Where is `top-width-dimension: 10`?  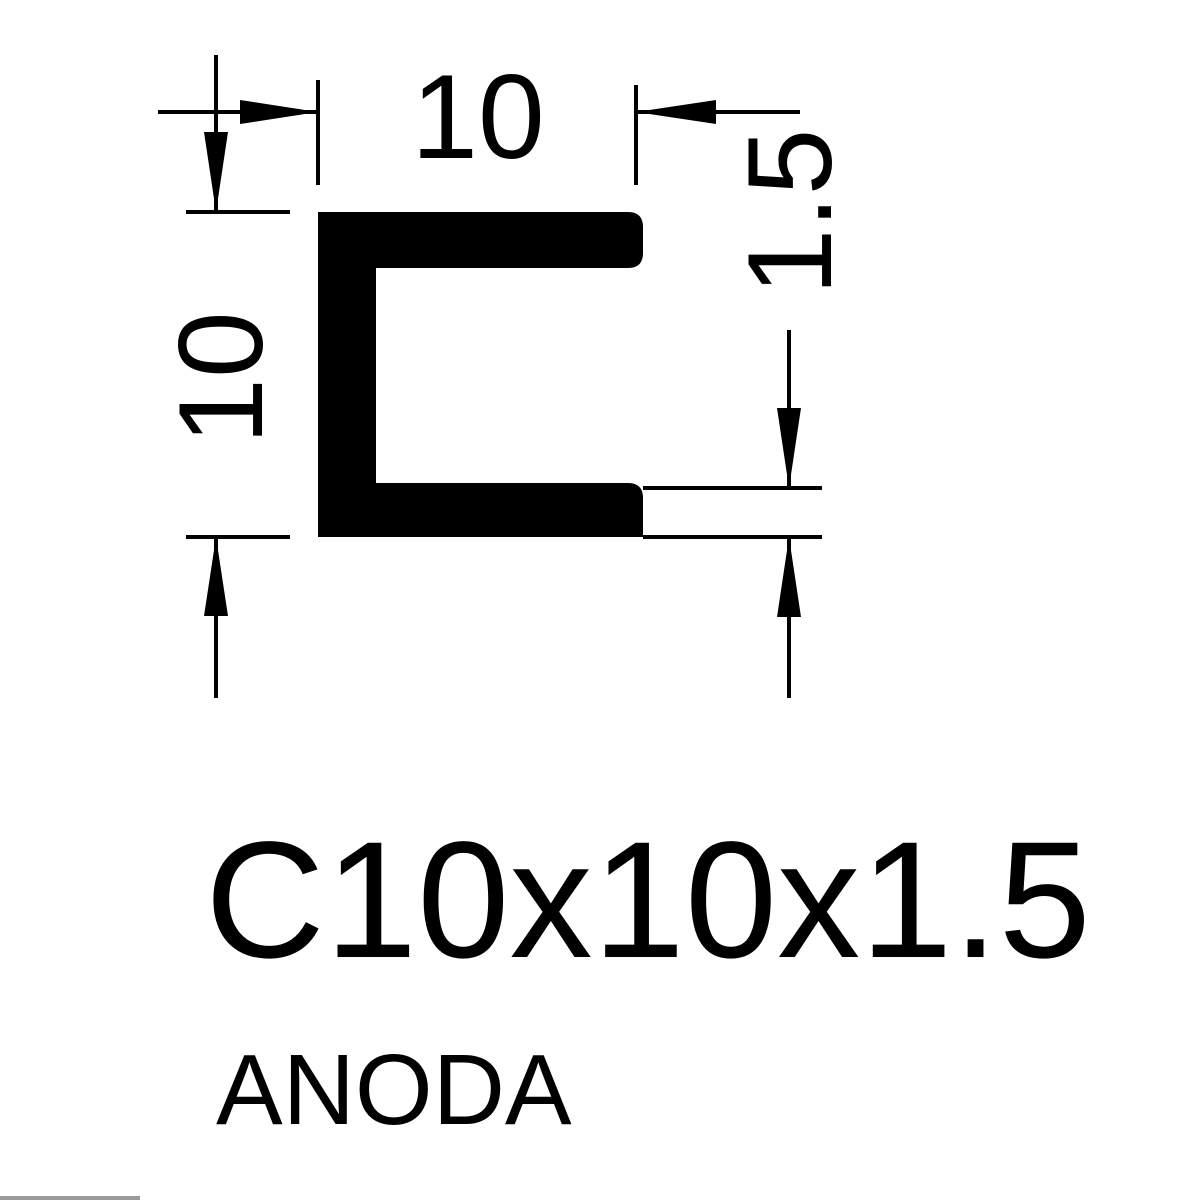 top-width-dimension: 10 is located at coordinates (479, 117).